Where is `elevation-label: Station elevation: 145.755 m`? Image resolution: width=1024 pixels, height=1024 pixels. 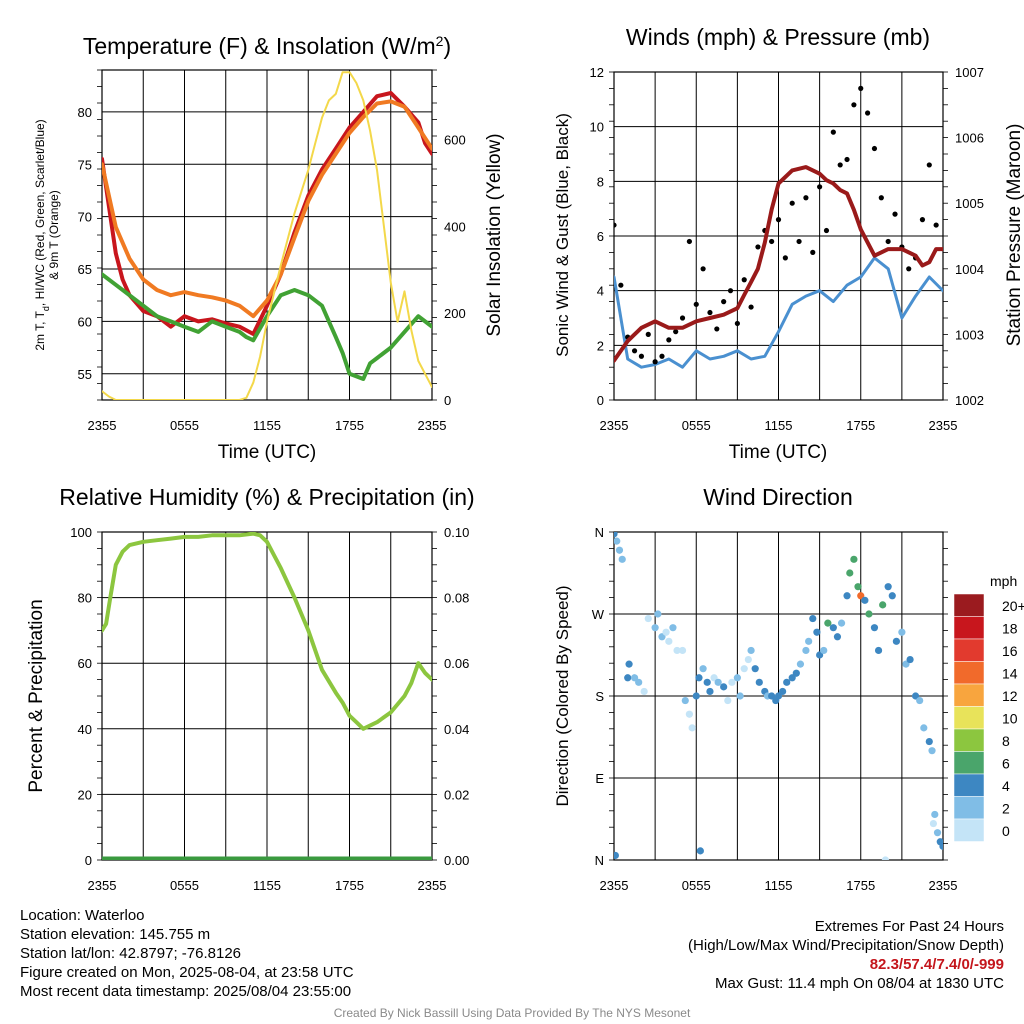
elevation-label: Station elevation: 145.755 m is located at coordinates (115, 934).